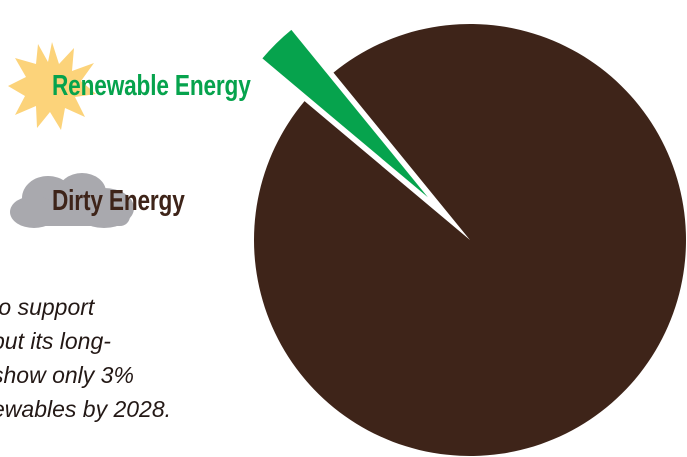  I want to click on legend-label-renewable: Renewable Energy, so click(151, 86).